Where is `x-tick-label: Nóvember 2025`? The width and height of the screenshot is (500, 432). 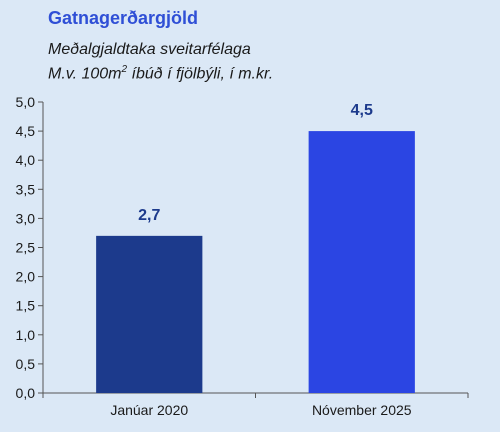 x-tick-label: Nóvember 2025 is located at coordinates (362, 410).